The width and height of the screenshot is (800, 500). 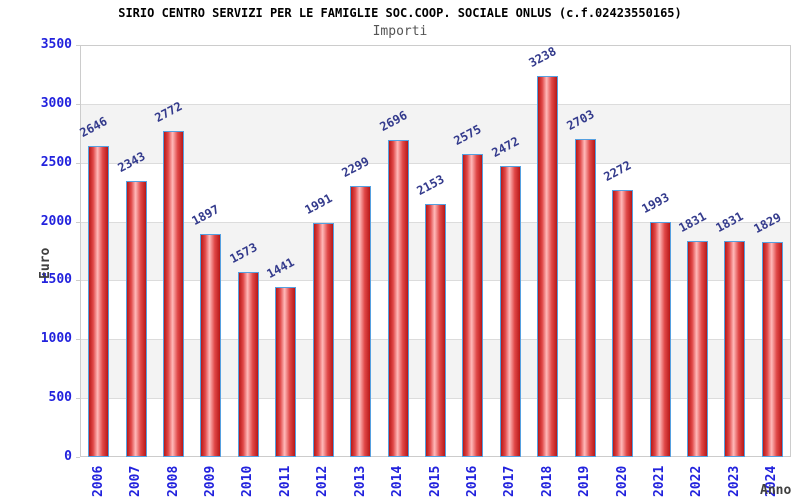 What do you see at coordinates (60, 397) in the screenshot?
I see `y-tick-label: 500` at bounding box center [60, 397].